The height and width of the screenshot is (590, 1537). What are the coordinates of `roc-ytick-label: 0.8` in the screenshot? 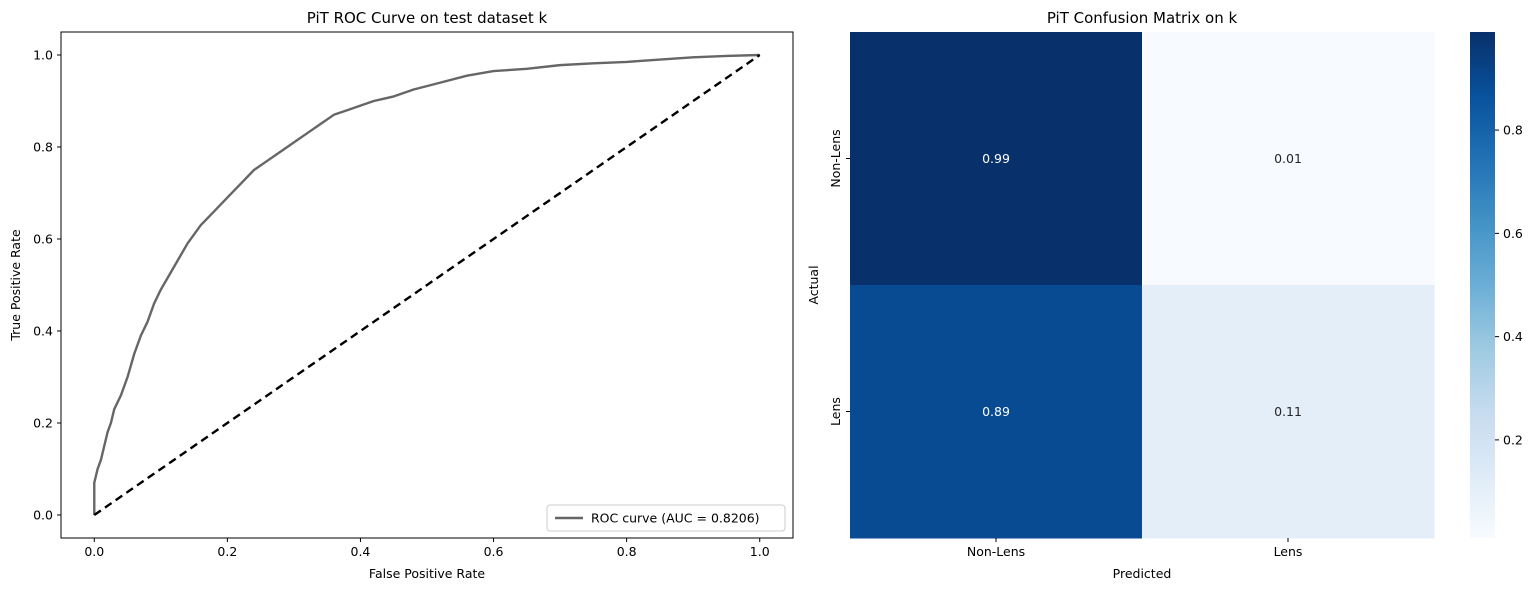 It's located at (43, 147).